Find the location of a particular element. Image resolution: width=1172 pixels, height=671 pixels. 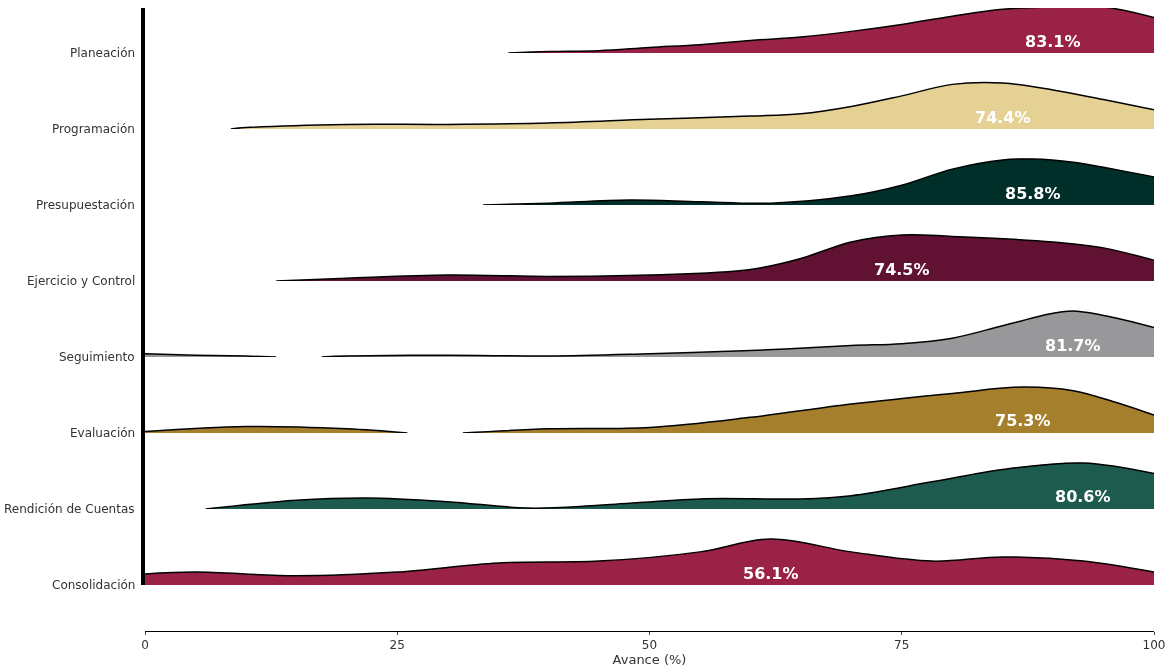

series-label: Seguimiento is located at coordinates (97, 357).